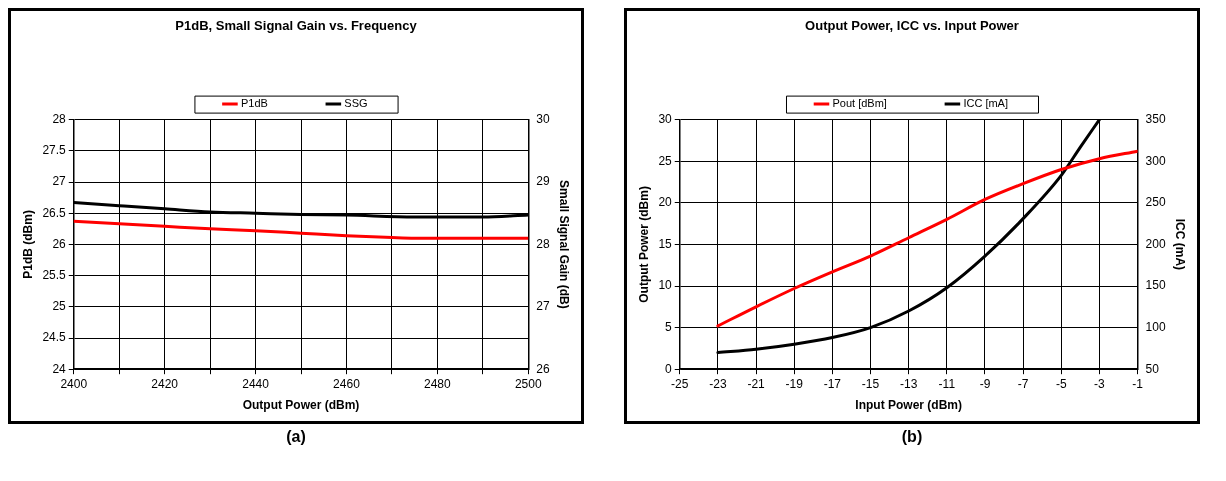 This screenshot has width=1226, height=481. Describe the element at coordinates (1023, 383) in the screenshot. I see `x-tick-label: -7` at that location.